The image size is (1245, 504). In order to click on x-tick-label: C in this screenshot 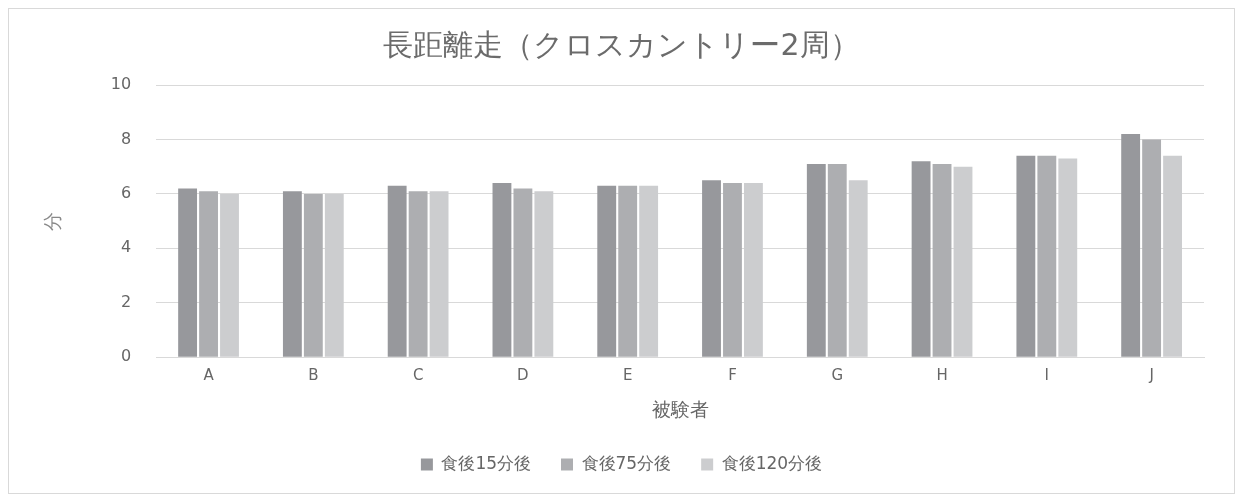, I will do `click(418, 375)`.